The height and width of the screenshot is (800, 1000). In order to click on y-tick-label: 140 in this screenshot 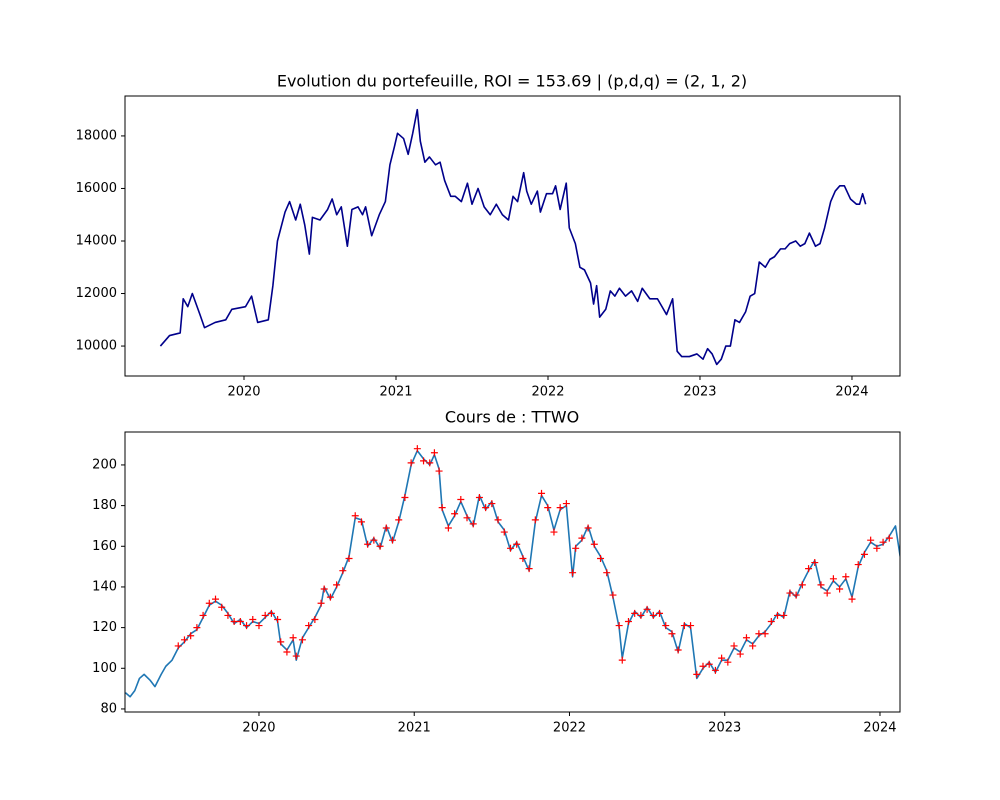, I will do `click(104, 586)`.